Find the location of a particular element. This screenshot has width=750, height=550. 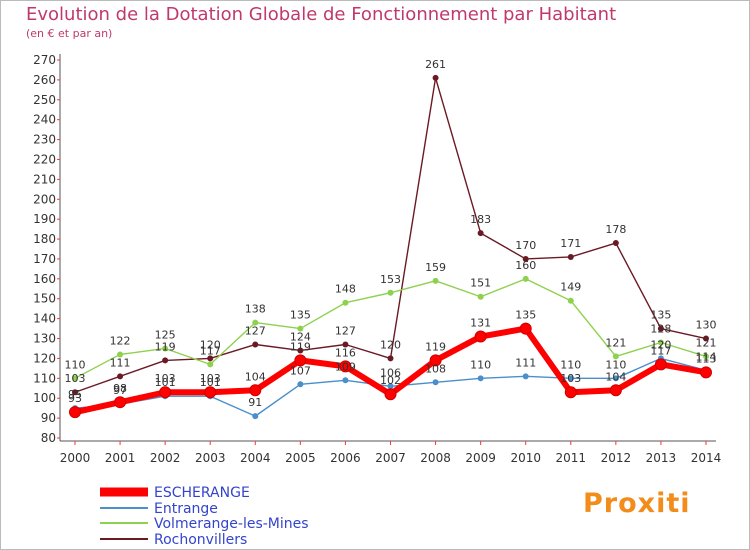

legend-item: ESCHERANGE is located at coordinates (175, 493).